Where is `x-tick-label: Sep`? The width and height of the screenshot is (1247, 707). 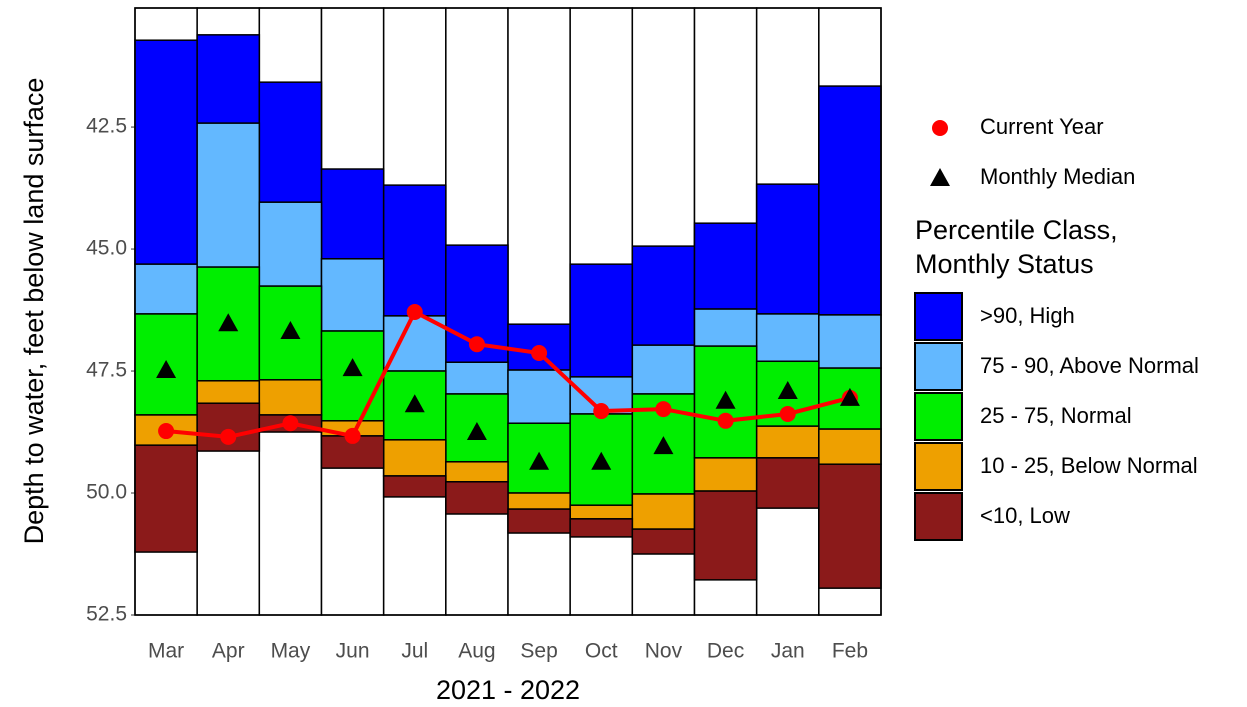 x-tick-label: Sep is located at coordinates (538, 651).